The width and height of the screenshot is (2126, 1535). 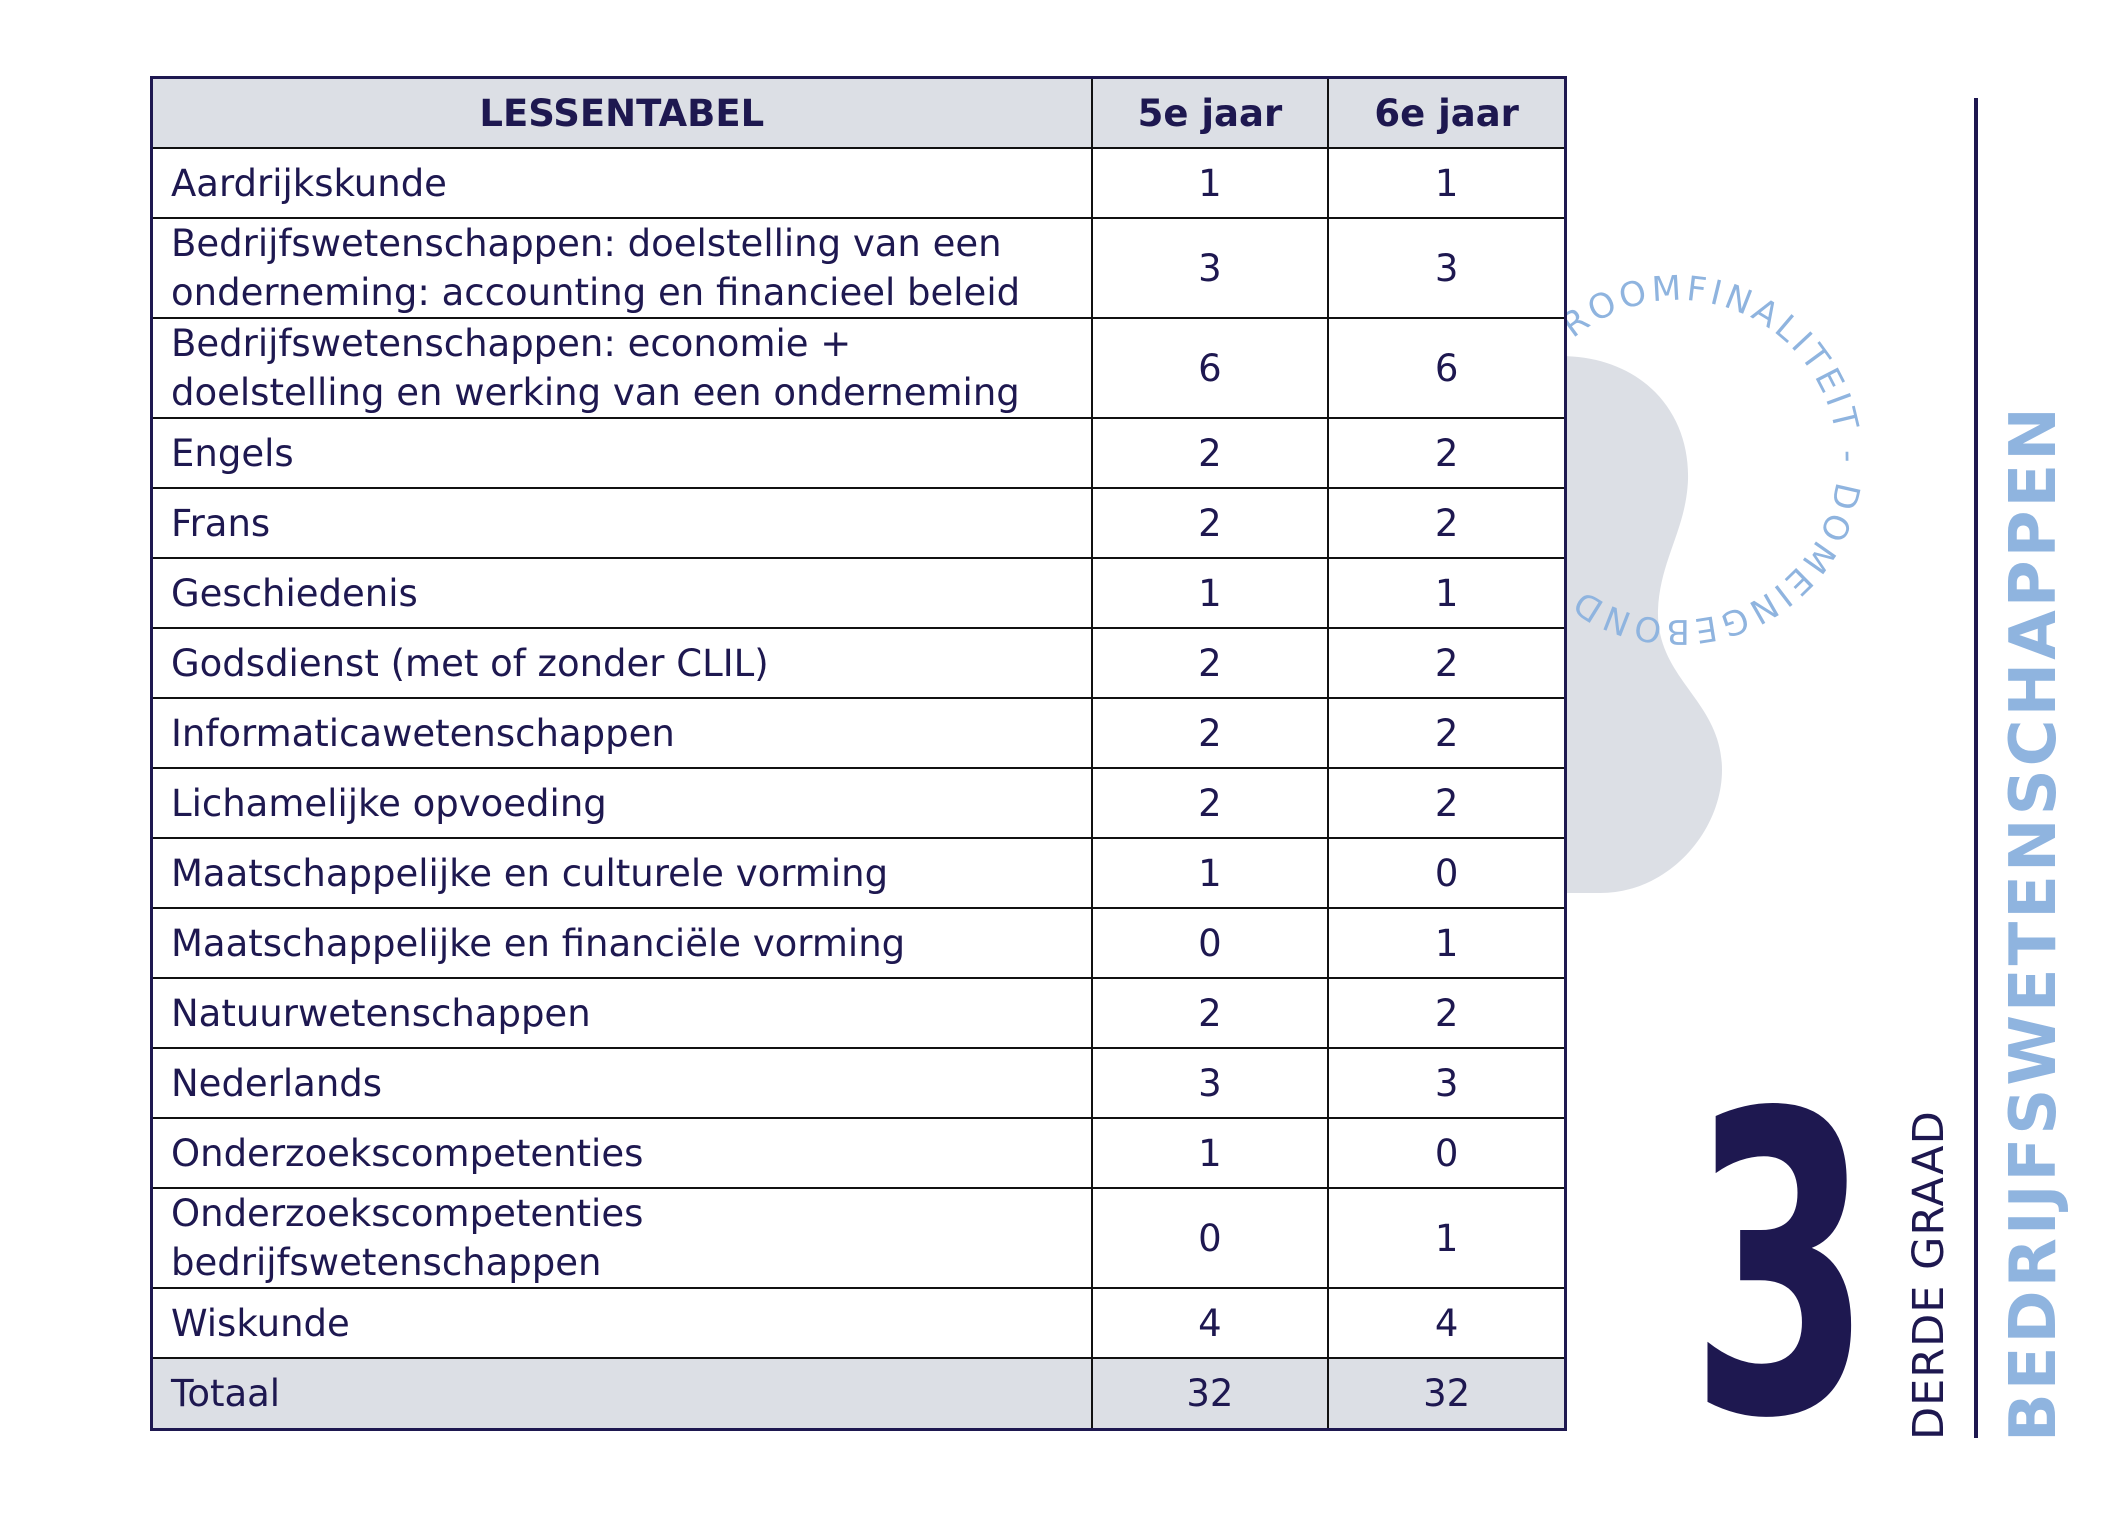 I want to click on 6e-jaar-cell: 4, so click(x=1447, y=1323).